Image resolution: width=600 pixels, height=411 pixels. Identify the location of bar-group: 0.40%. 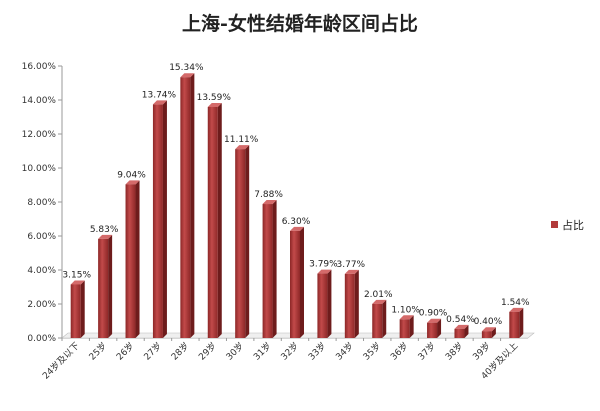
(488, 327).